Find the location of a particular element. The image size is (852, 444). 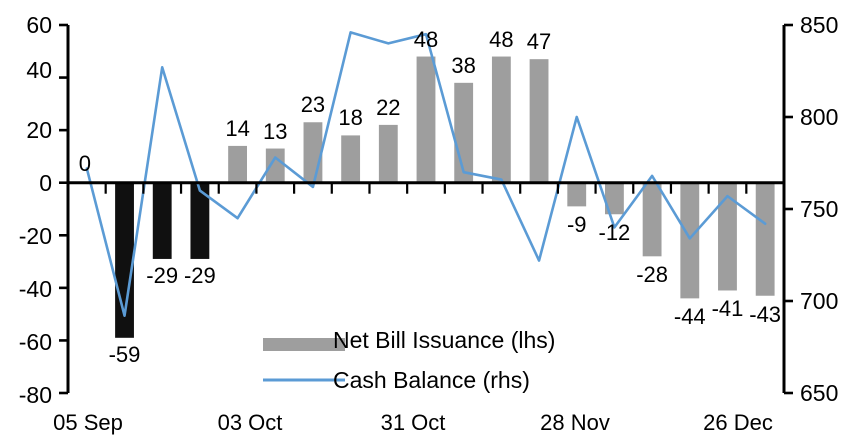

bar-value-label-11: 48 is located at coordinates (501, 39).